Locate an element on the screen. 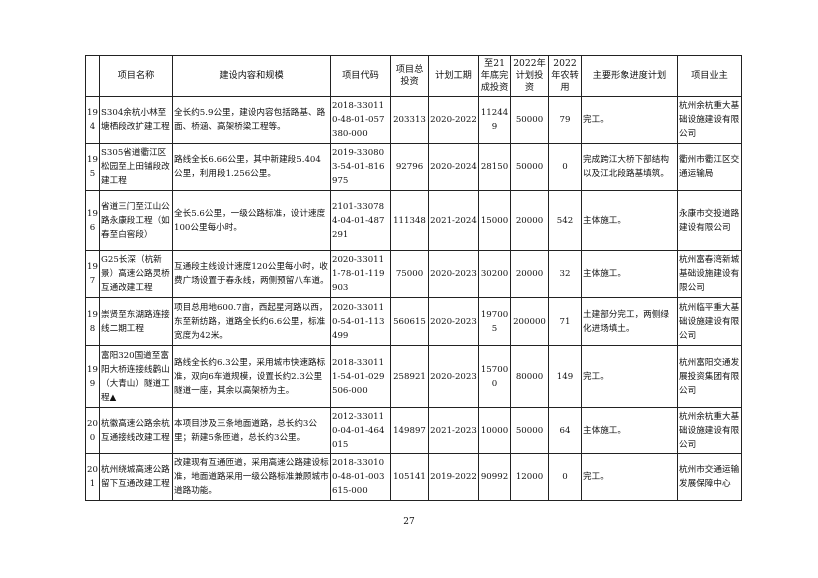 This screenshot has height=578, width=818. header-content: 建设内容和规模 is located at coordinates (251, 76).